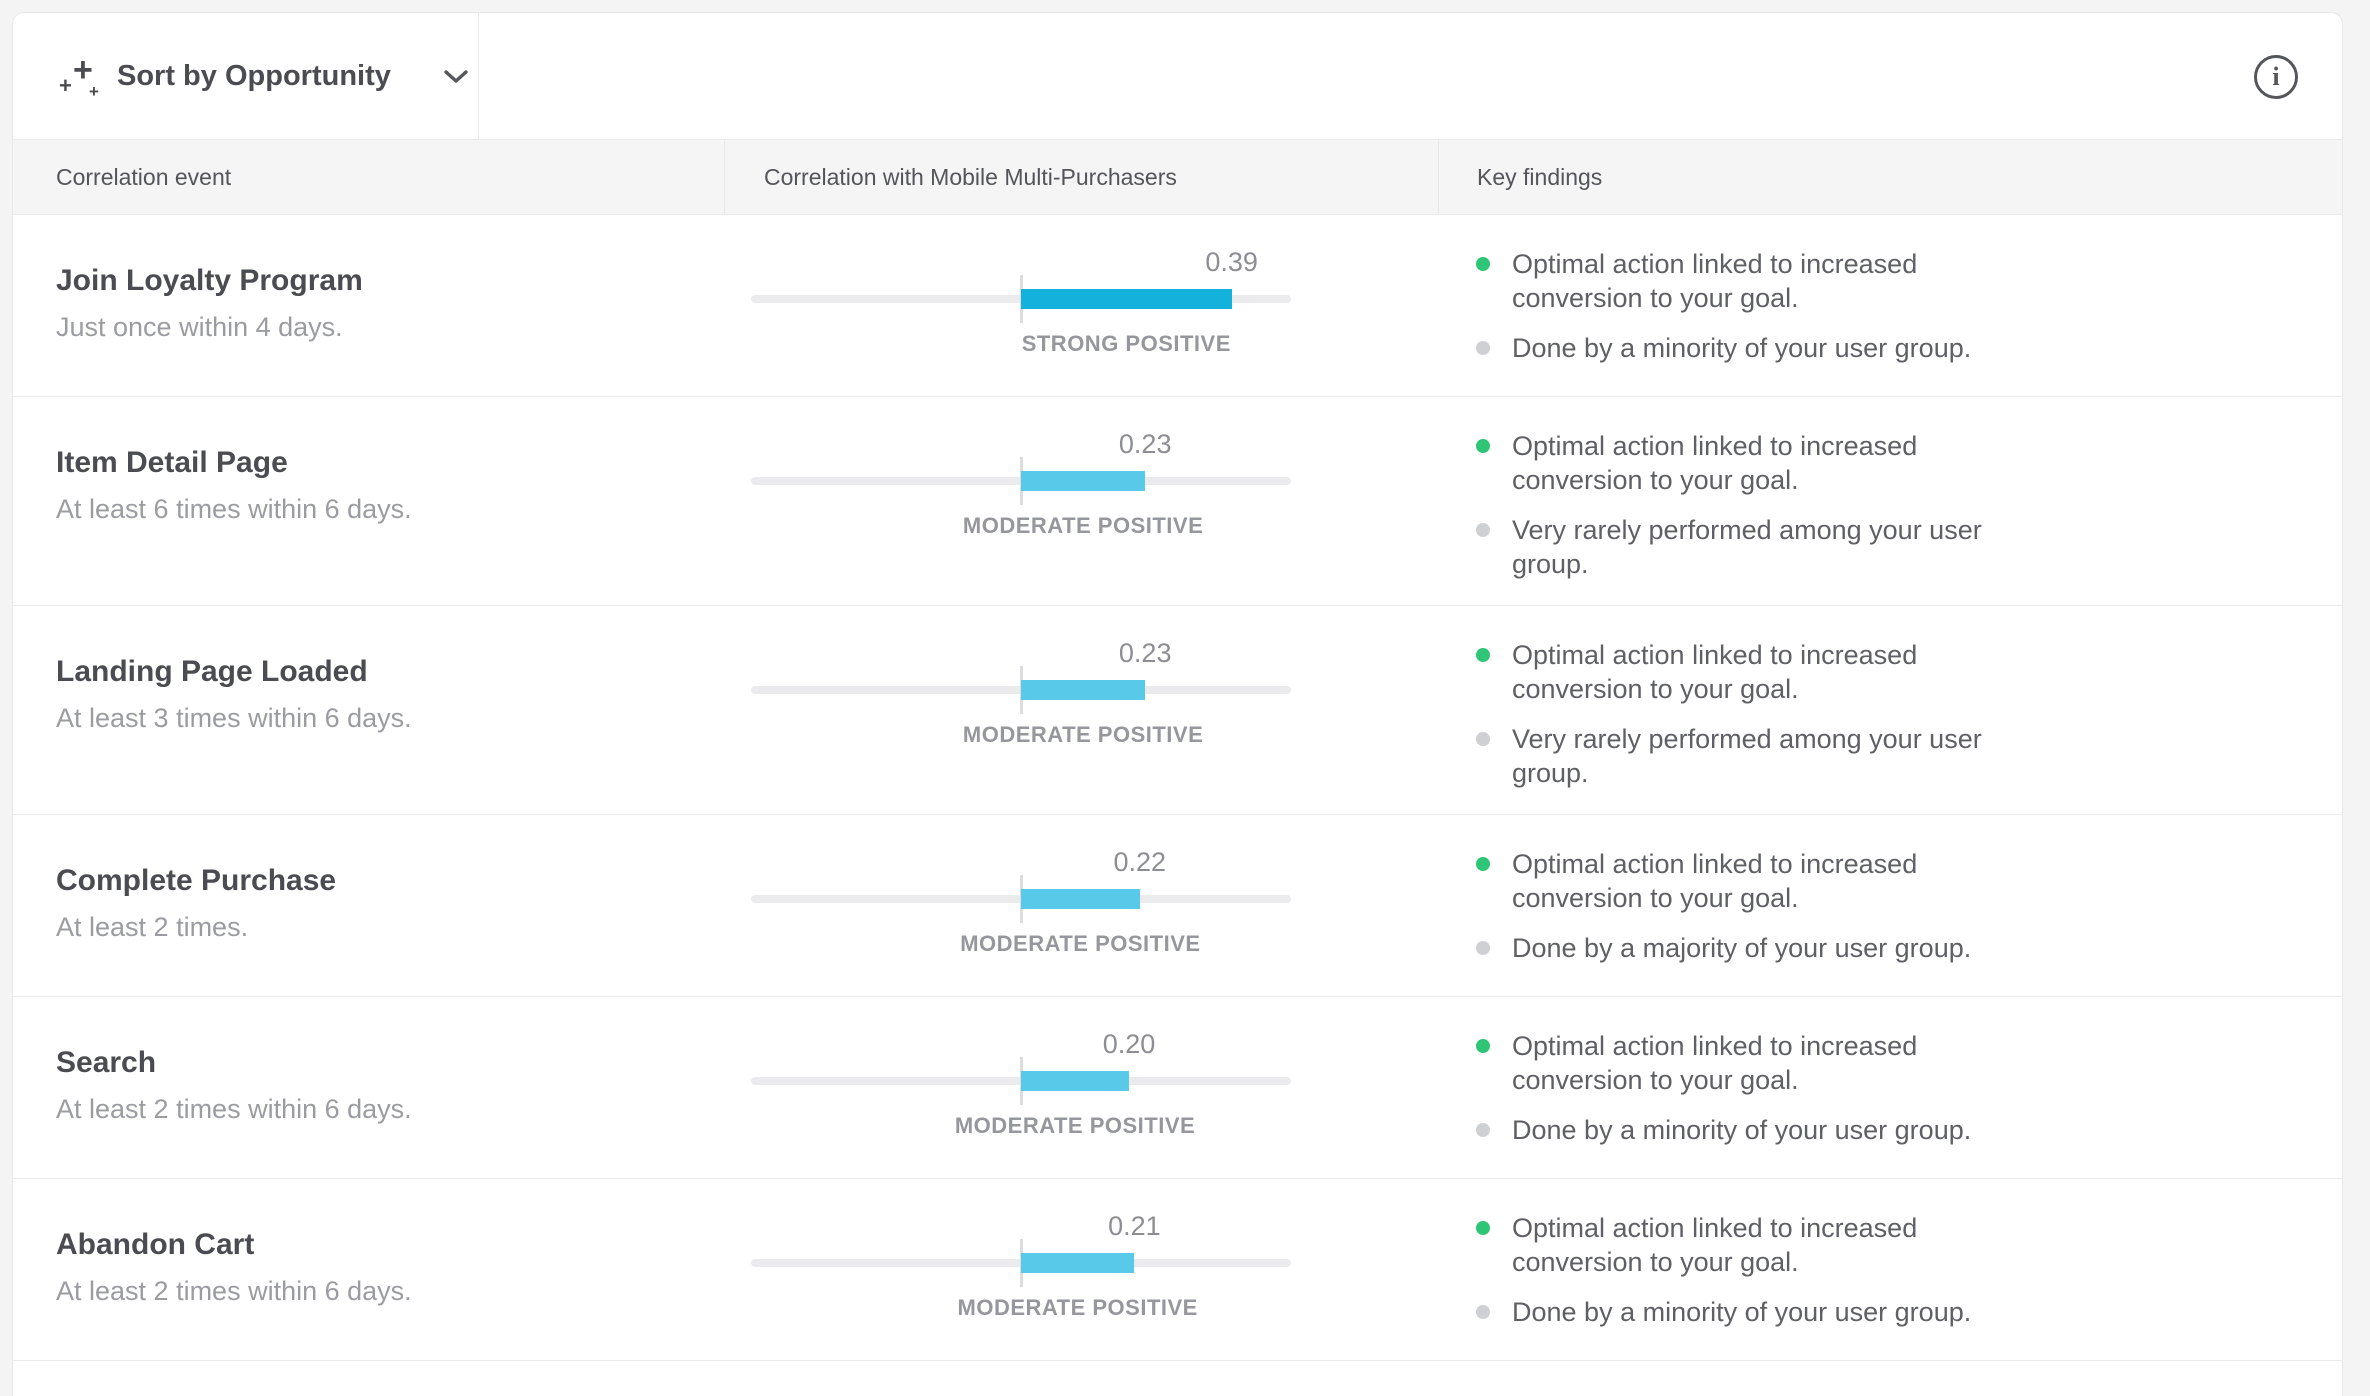  I want to click on correlation-bar: 0.20 MODERATE POSITIVE, so click(1021, 1088).